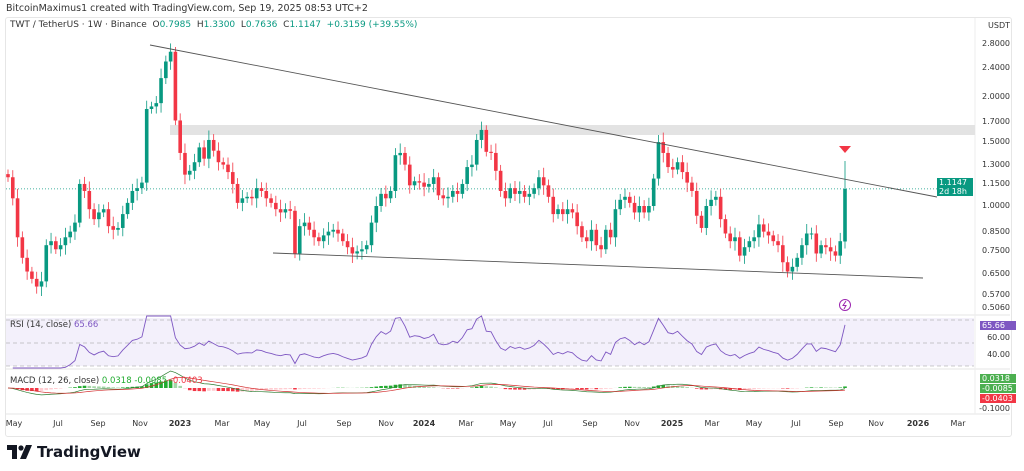  What do you see at coordinates (372, 25) in the screenshot?
I see `change-value: +0.3159 (+39.55%)` at bounding box center [372, 25].